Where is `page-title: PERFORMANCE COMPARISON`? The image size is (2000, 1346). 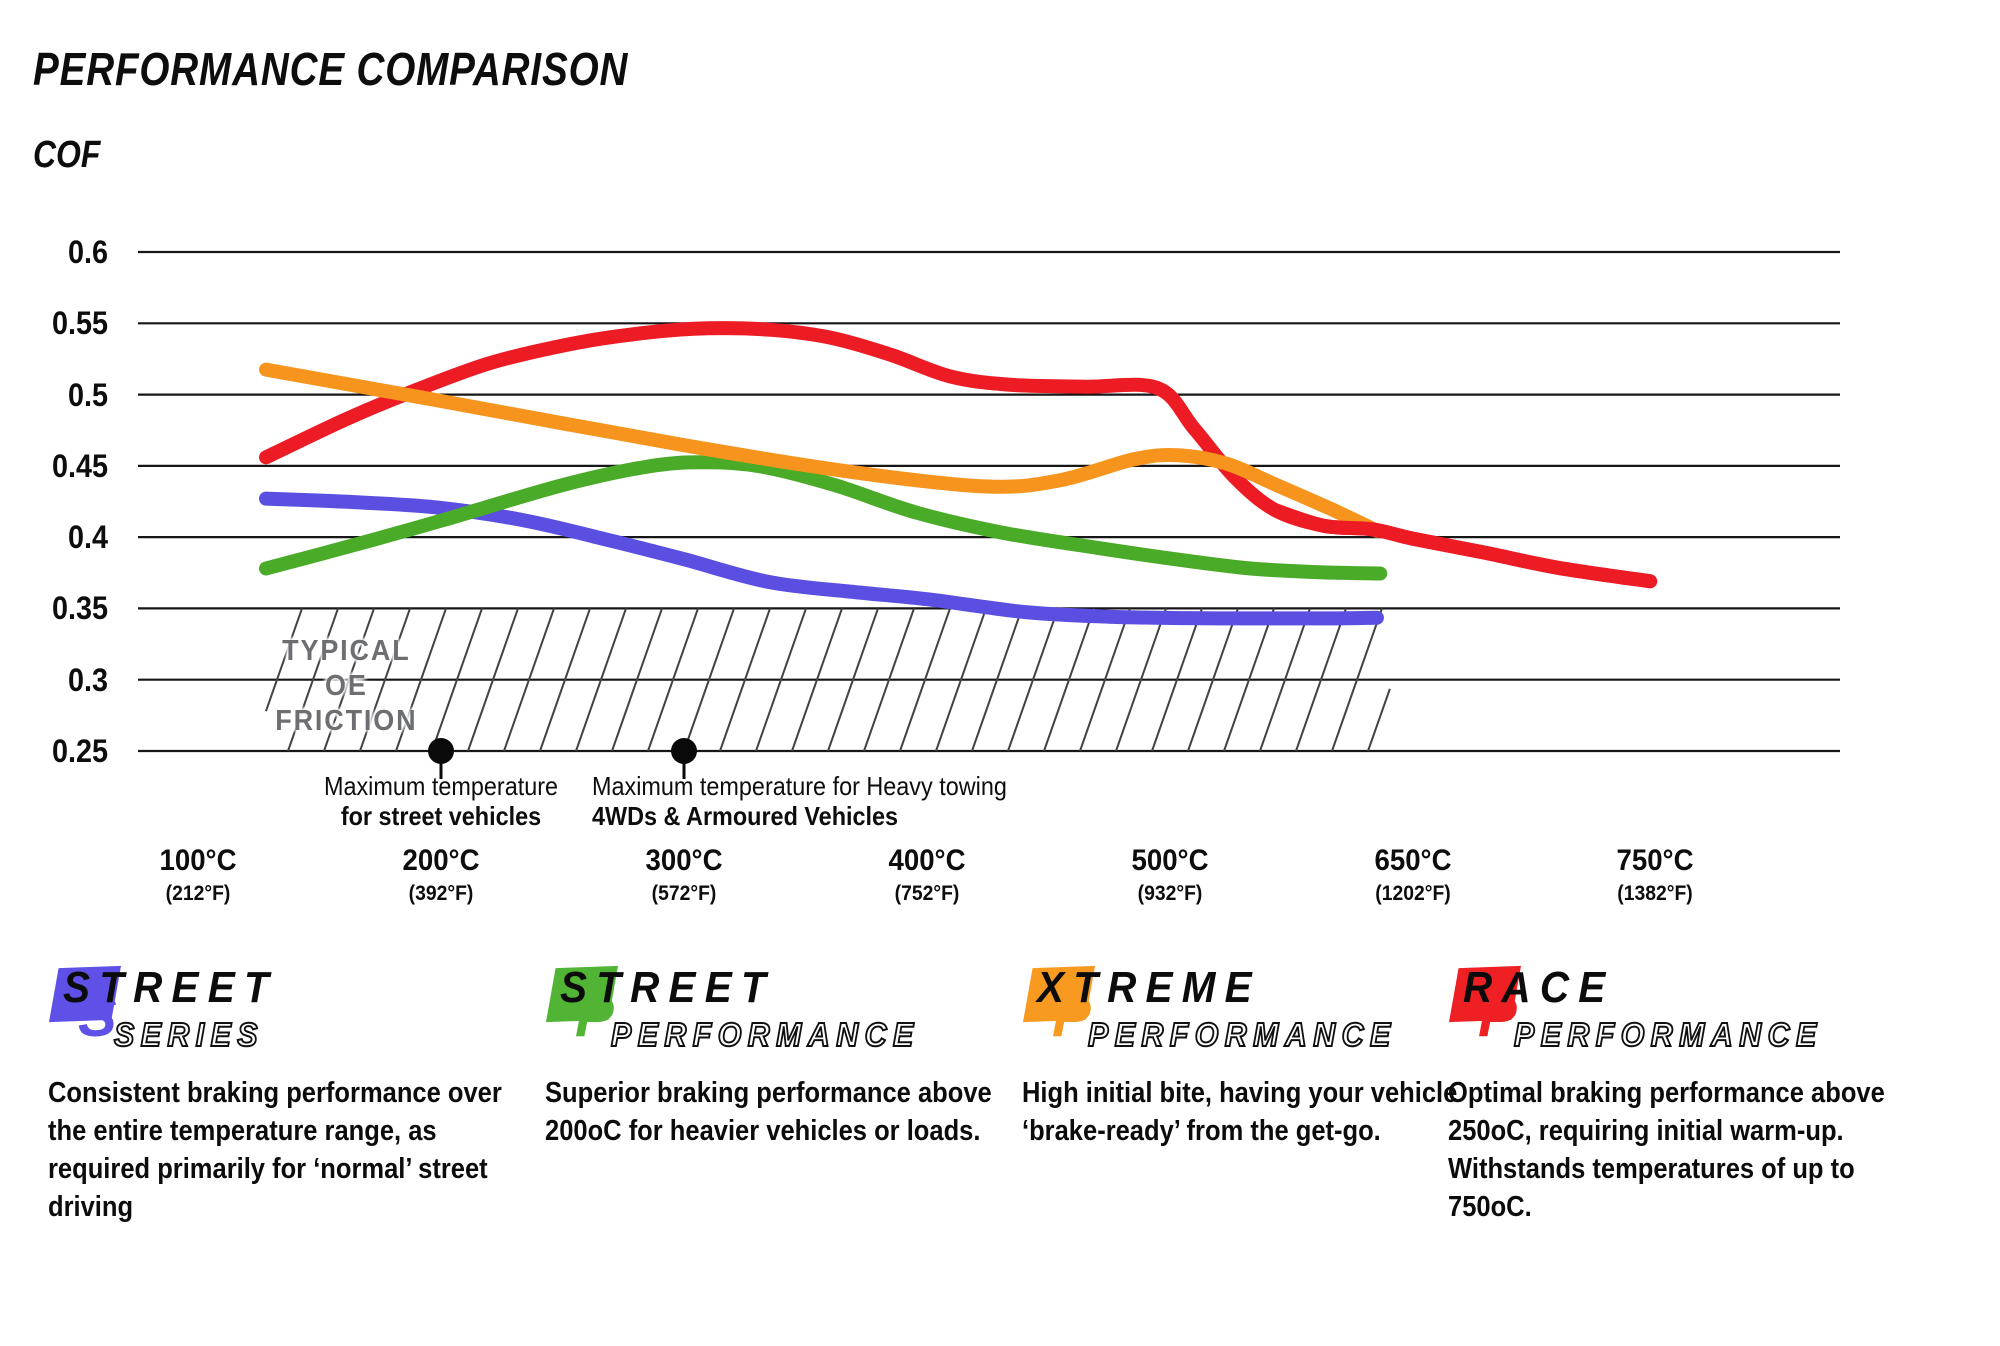
page-title: PERFORMANCE COMPARISON is located at coordinates (331, 69).